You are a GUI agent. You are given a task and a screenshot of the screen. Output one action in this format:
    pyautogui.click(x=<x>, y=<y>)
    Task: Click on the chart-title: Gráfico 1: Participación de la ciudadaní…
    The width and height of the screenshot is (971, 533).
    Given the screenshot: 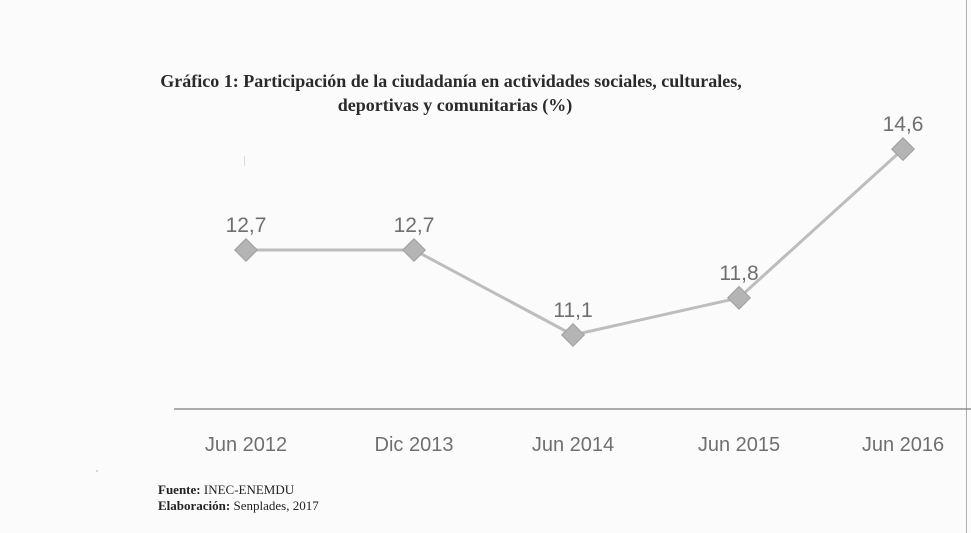 What is the action you would take?
    pyautogui.click(x=455, y=93)
    